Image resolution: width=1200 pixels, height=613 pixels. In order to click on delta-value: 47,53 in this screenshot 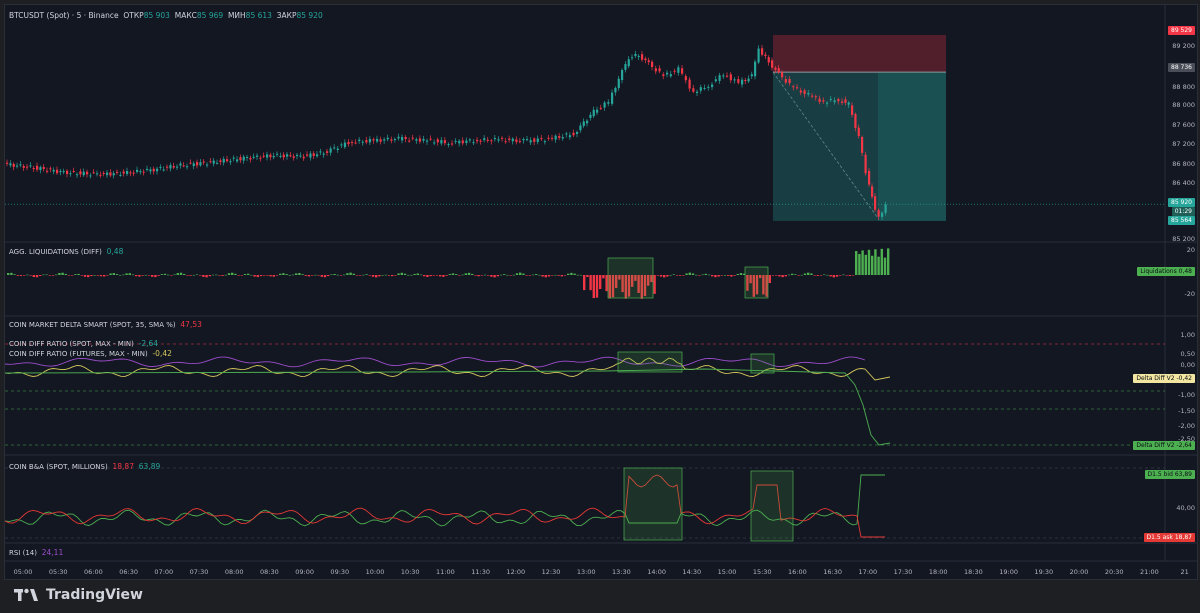, I will do `click(191, 324)`.